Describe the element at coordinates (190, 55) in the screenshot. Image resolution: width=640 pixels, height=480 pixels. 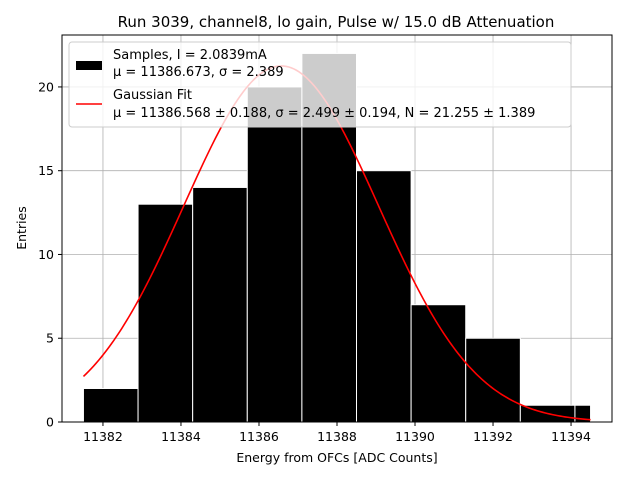
I see `legend-samples-label: Samples, I = 2.0839mA` at that location.